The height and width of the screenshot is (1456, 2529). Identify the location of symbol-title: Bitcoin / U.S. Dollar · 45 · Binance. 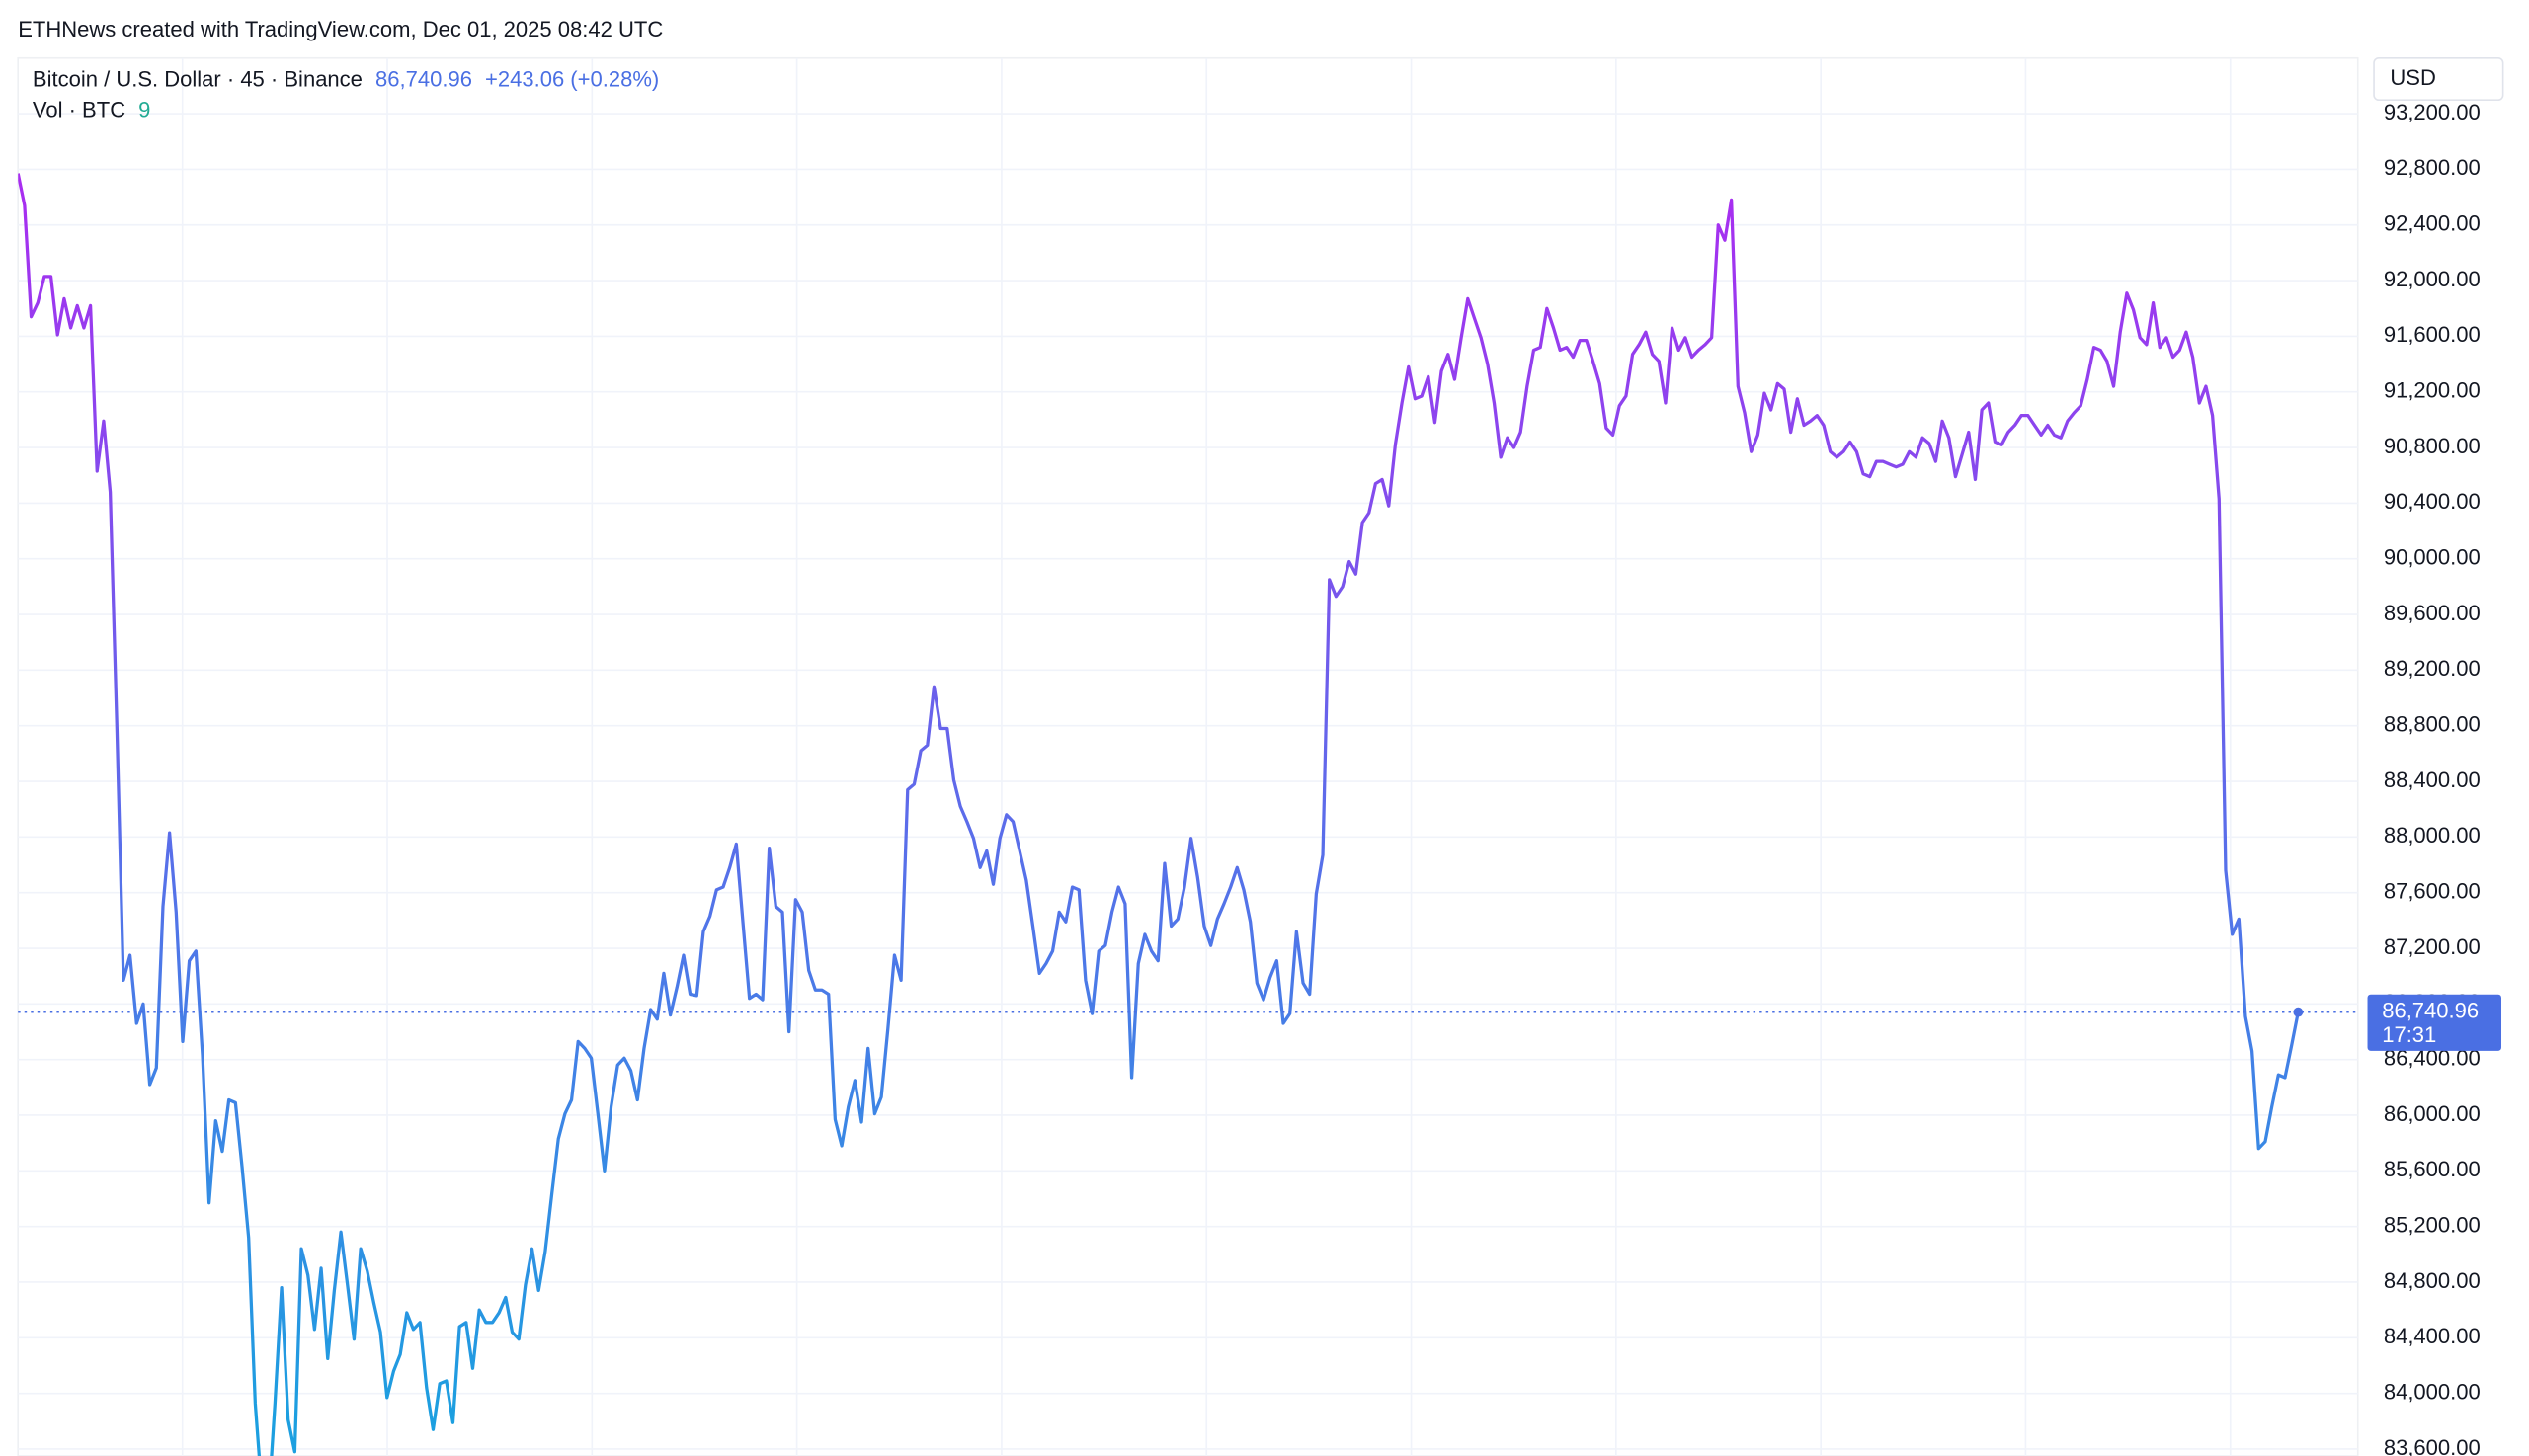
(198, 78).